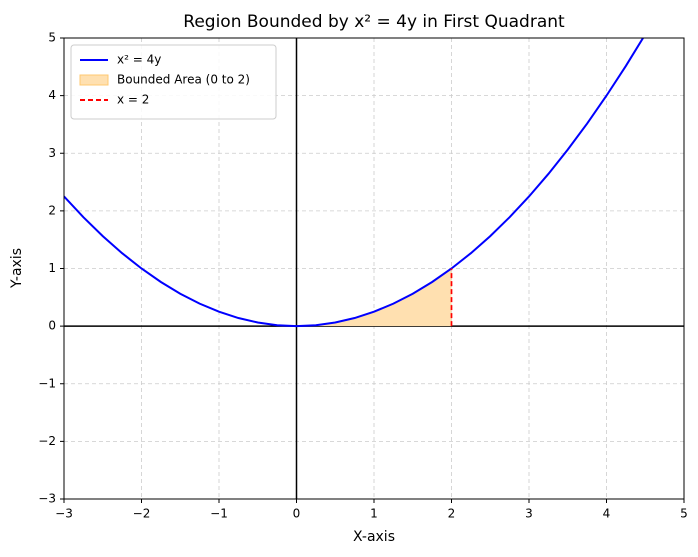 Image resolution: width=698 pixels, height=557 pixels. I want to click on y-tick-label: −2, so click(47, 441).